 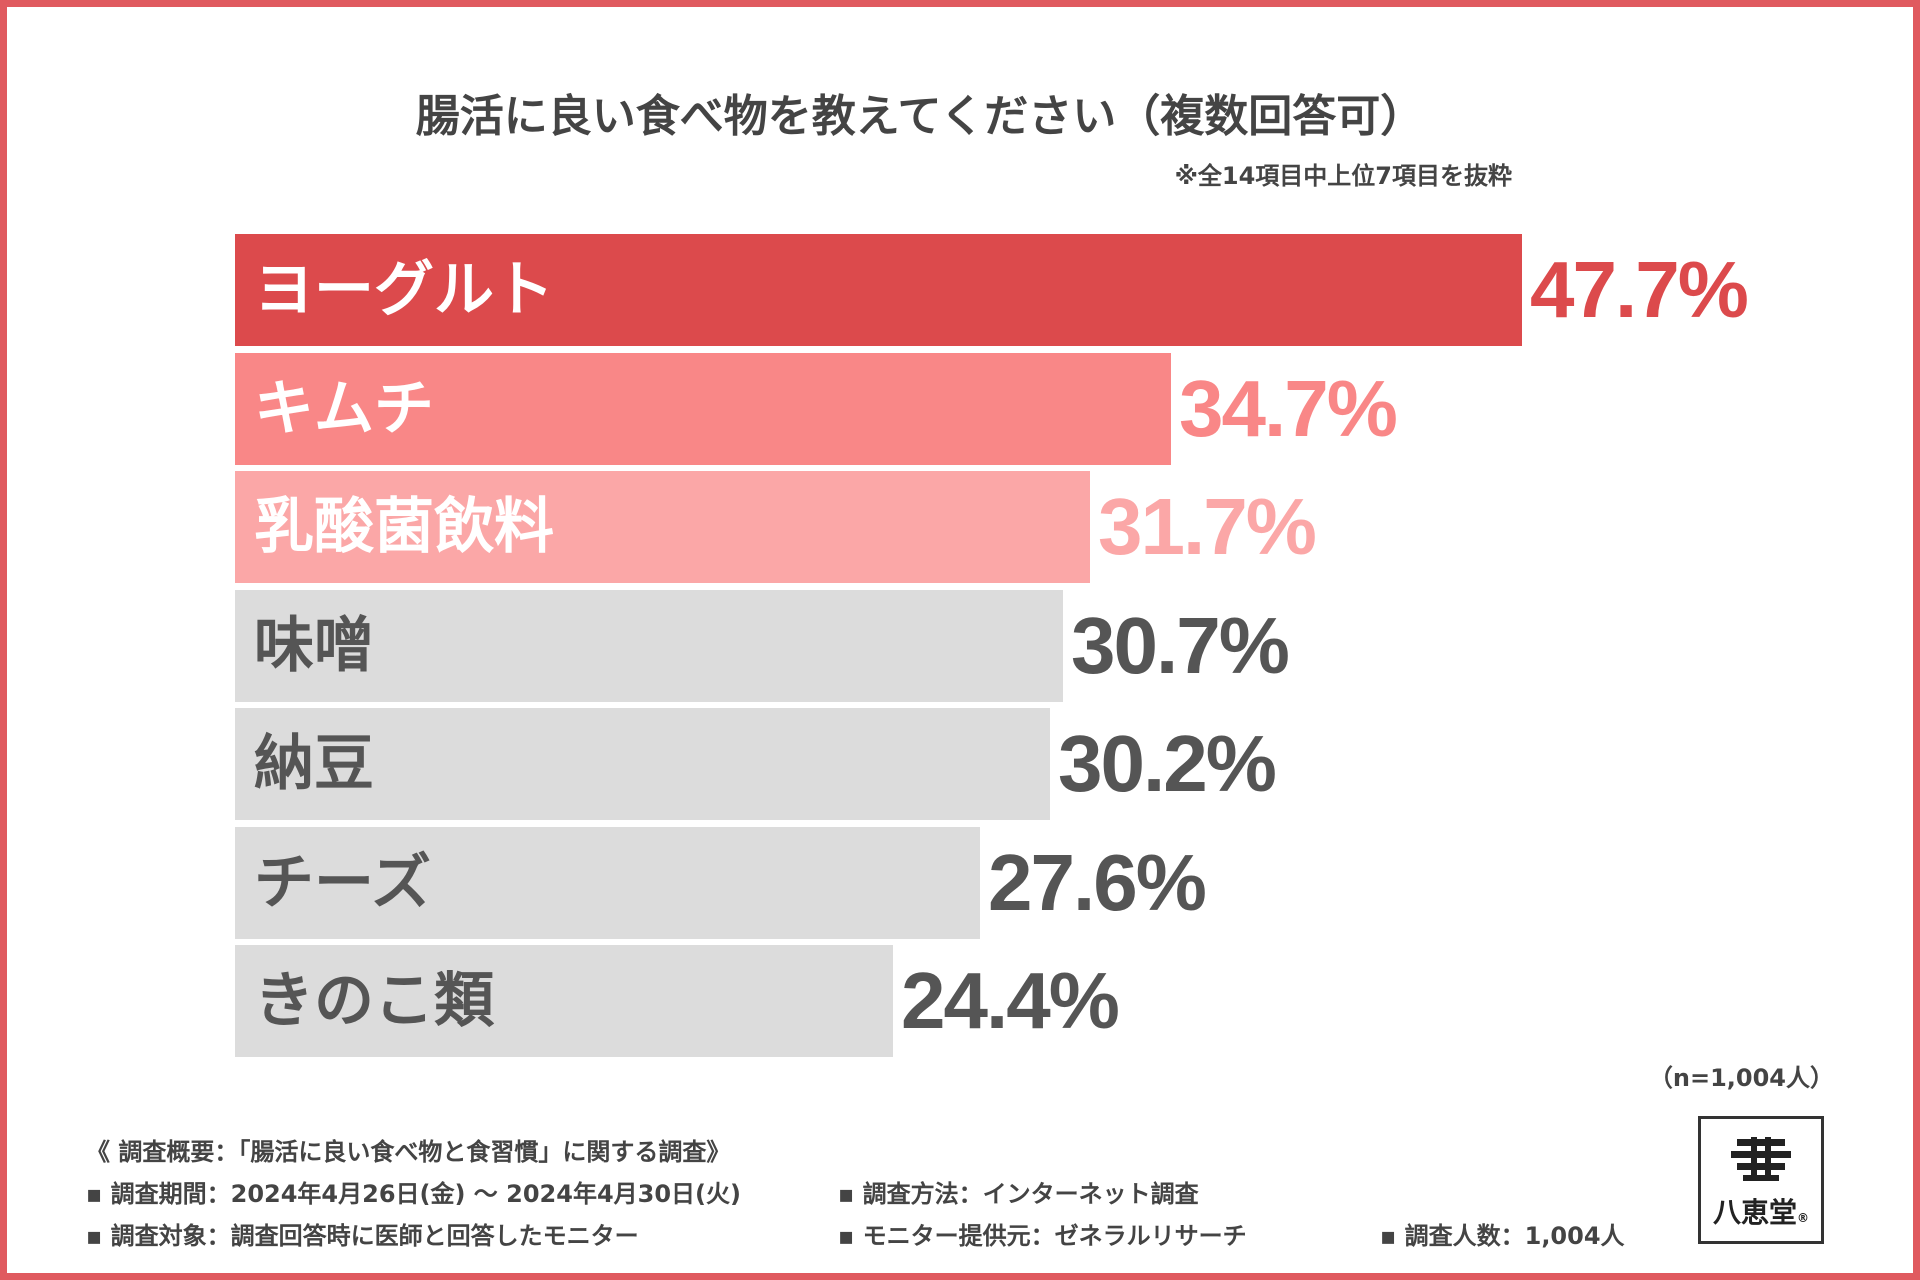 I want to click on chart-note: ※全14項目中上位7項目を抜粋, so click(x=1343, y=176).